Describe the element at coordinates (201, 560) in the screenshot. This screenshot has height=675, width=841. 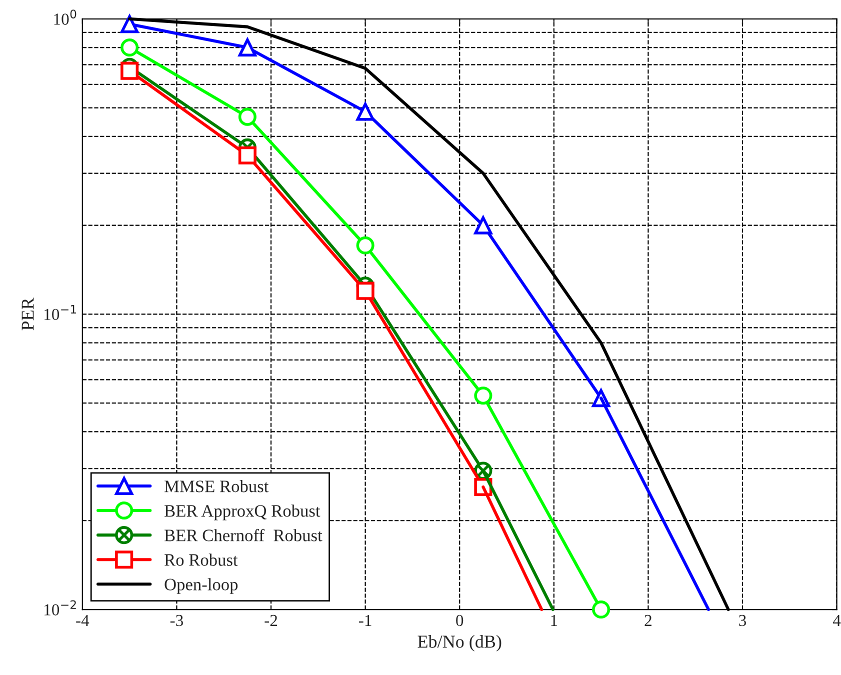
I see `legend-label: Ro Robust` at that location.